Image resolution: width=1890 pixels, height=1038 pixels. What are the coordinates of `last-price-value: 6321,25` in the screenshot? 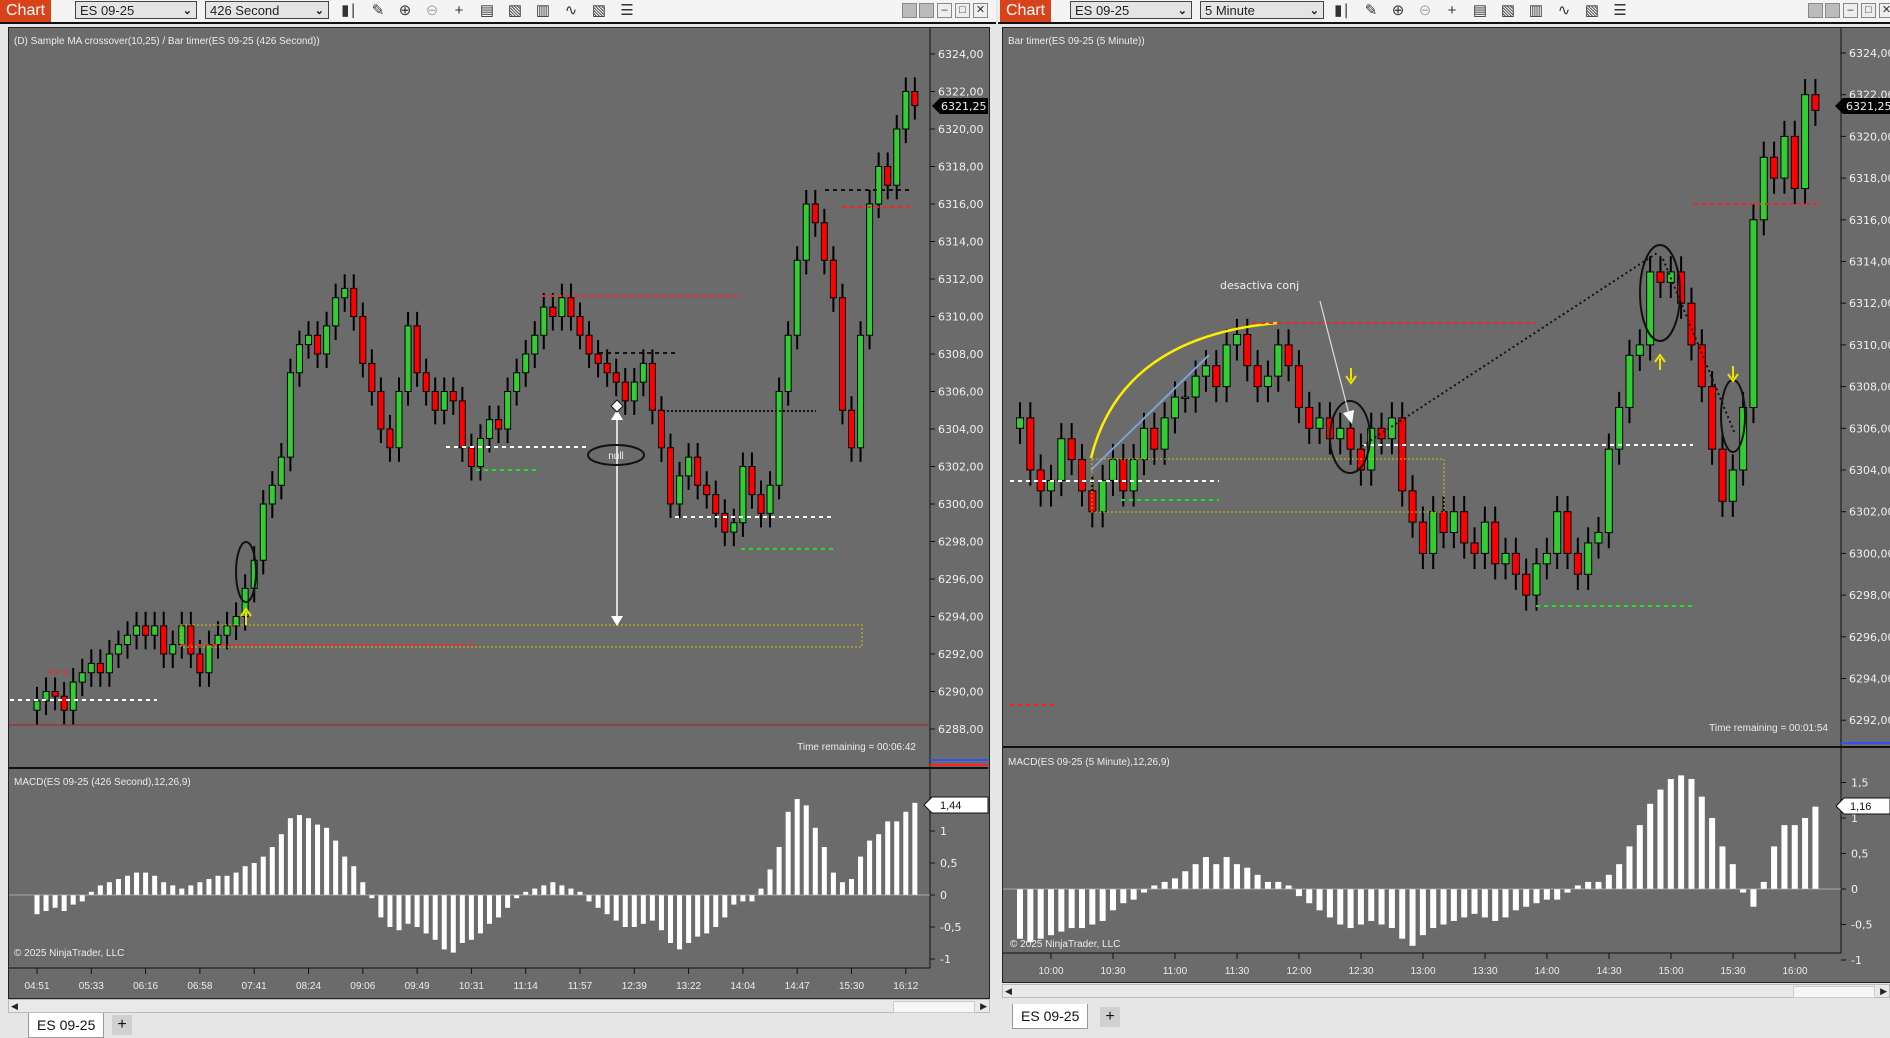 It's located at (1868, 106).